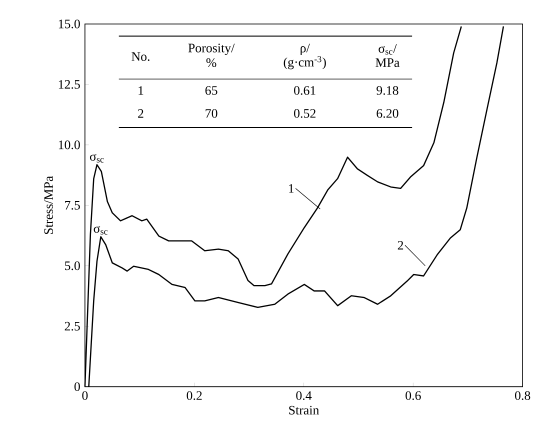 This screenshot has height=432, width=535. What do you see at coordinates (387, 113) in the screenshot?
I see `annotation: 6.20` at bounding box center [387, 113].